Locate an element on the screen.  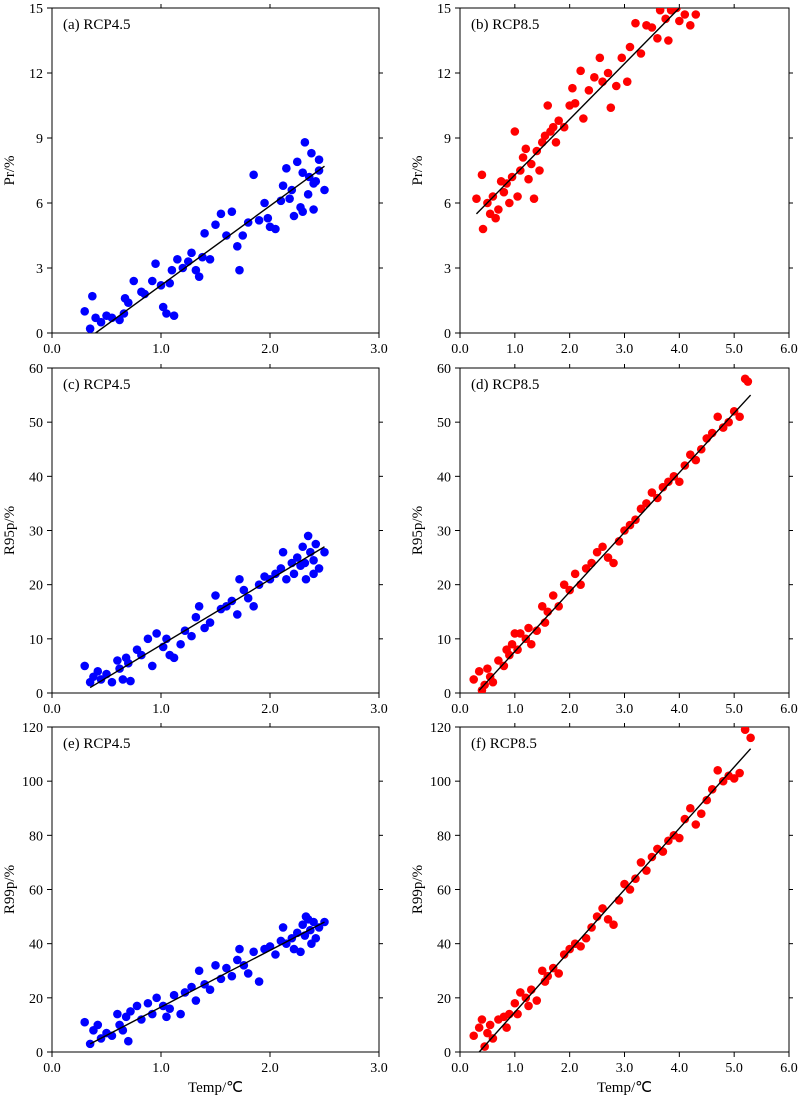
panel-title: (f) RCP8.5 is located at coordinates (504, 744).